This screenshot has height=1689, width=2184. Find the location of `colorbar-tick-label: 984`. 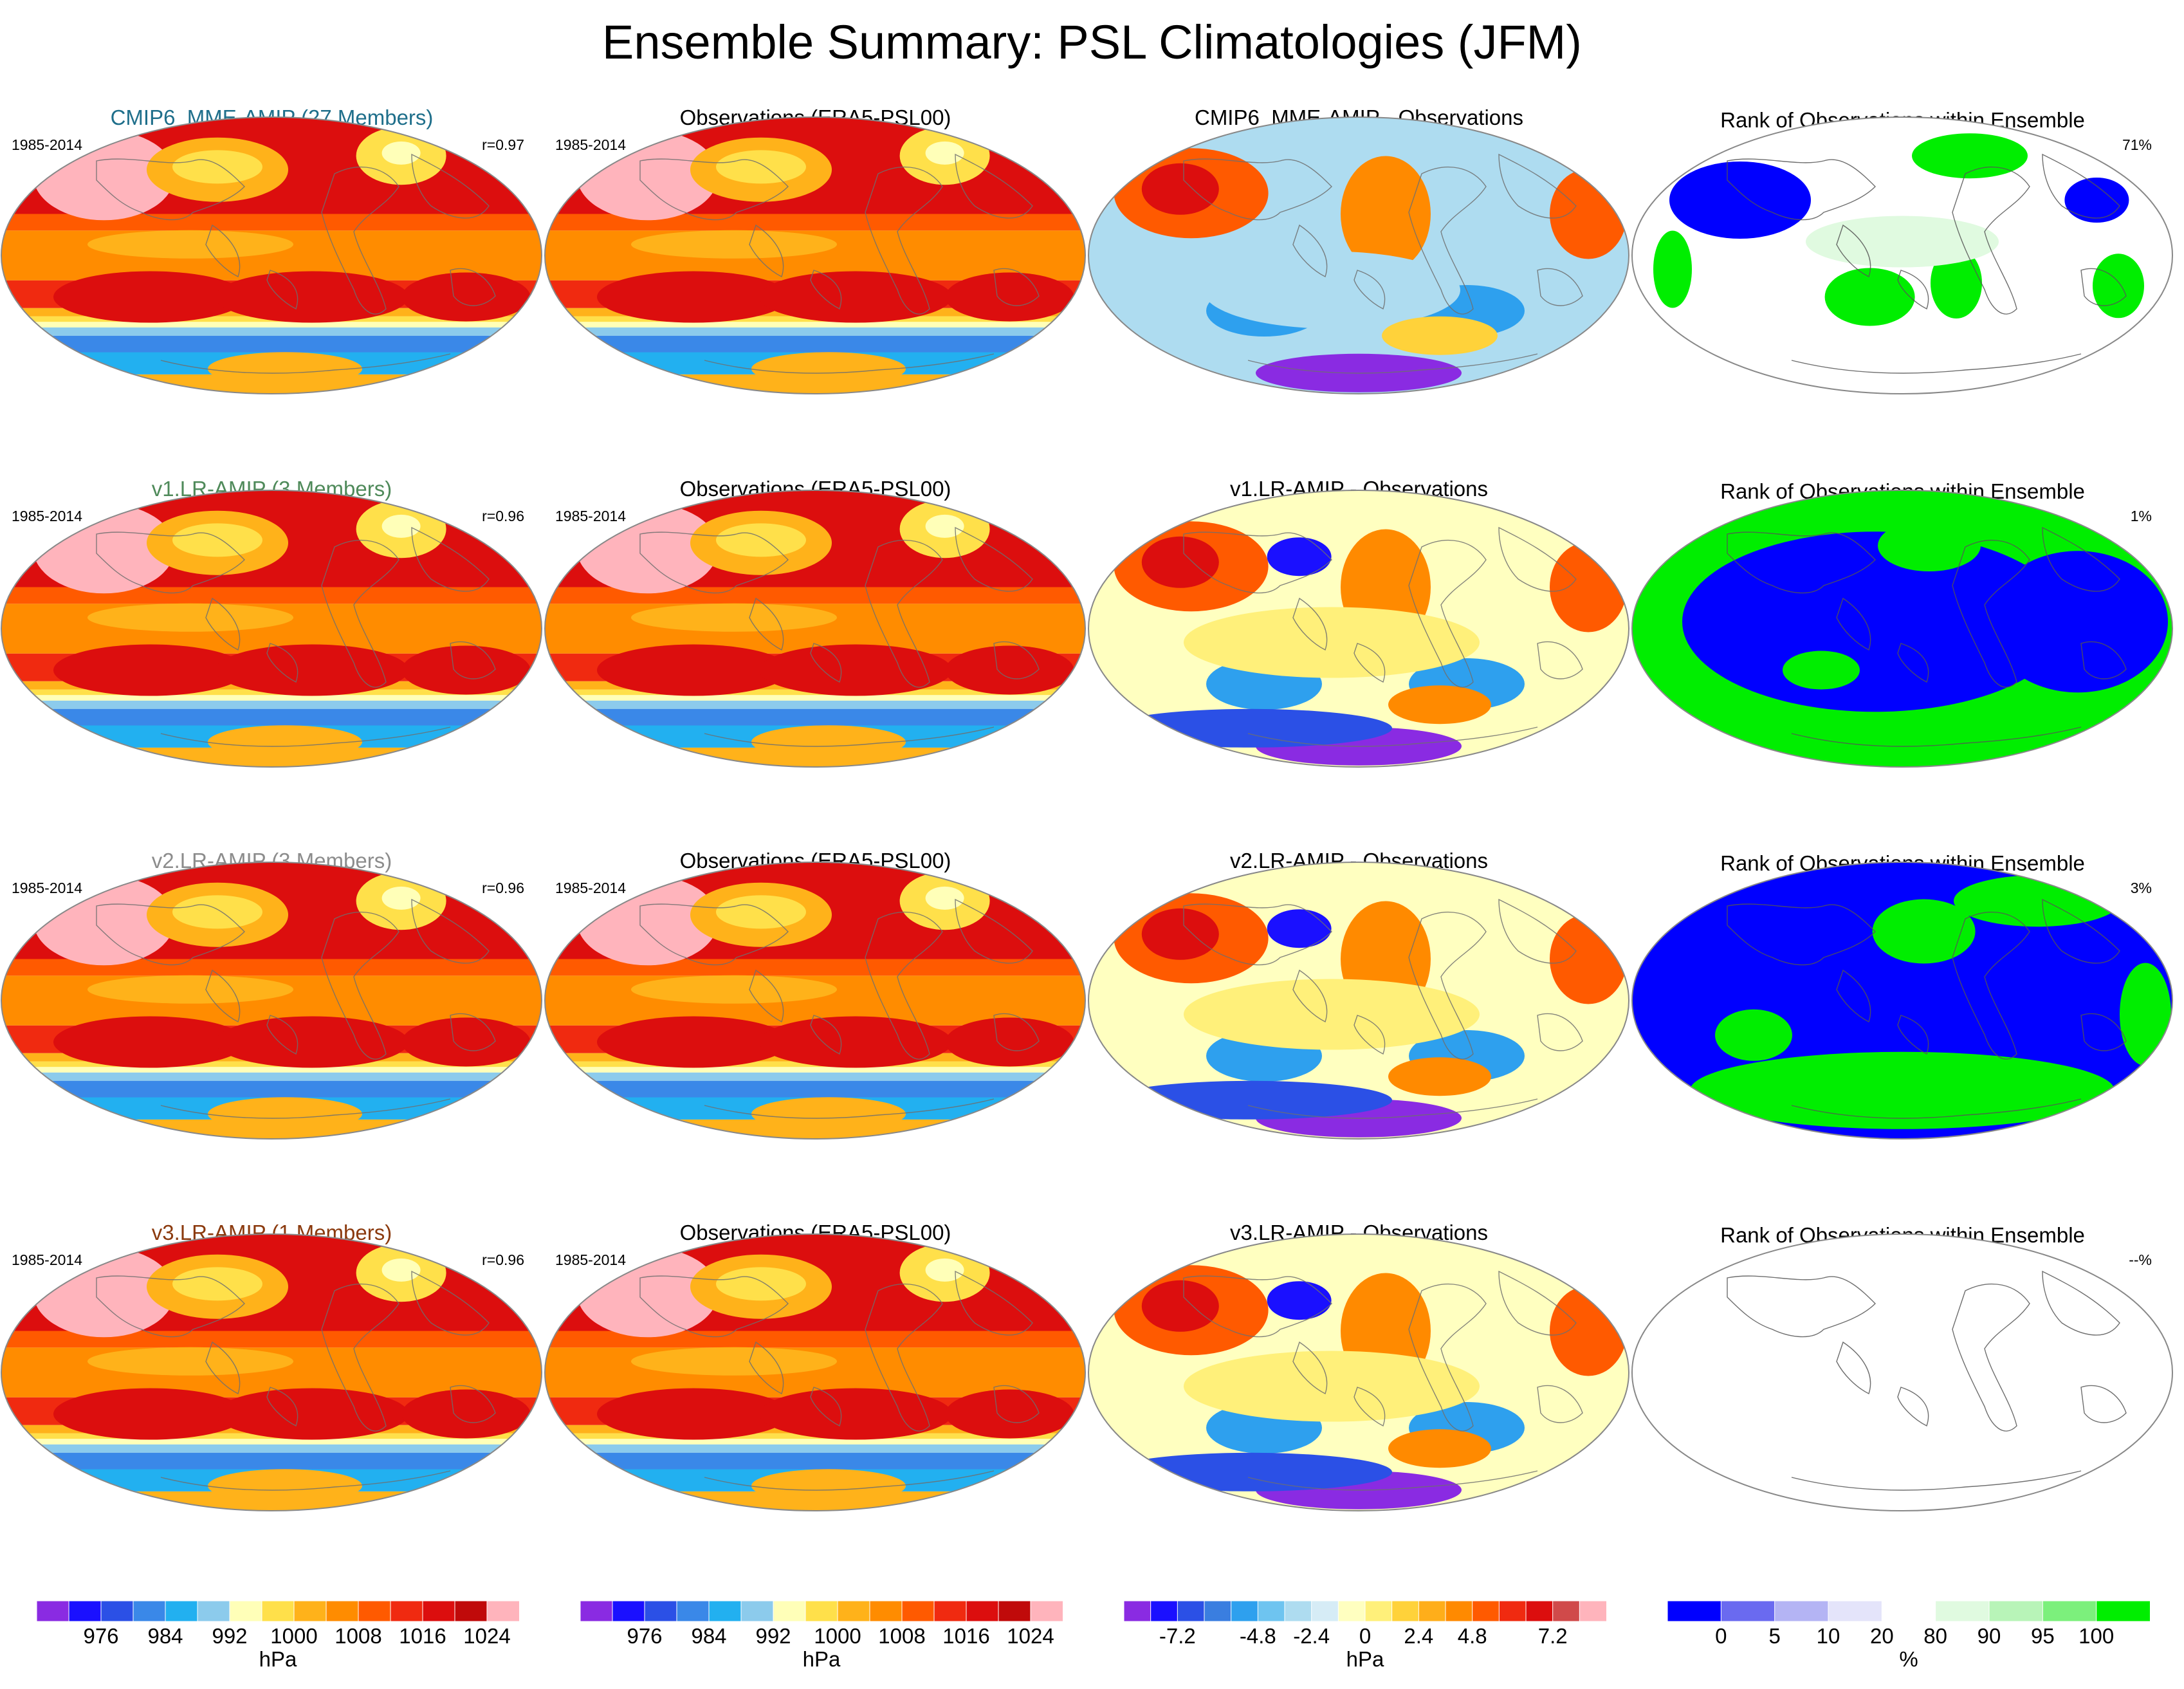

colorbar-tick-label: 984 is located at coordinates (165, 1636).